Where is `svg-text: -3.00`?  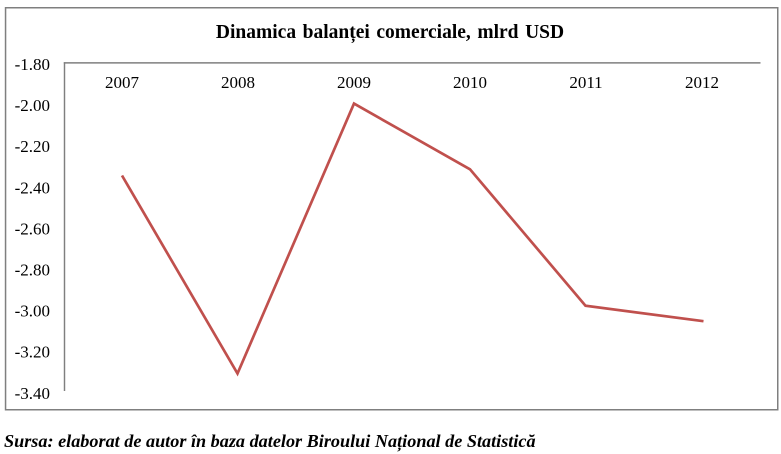 svg-text: -3.00 is located at coordinates (32, 311).